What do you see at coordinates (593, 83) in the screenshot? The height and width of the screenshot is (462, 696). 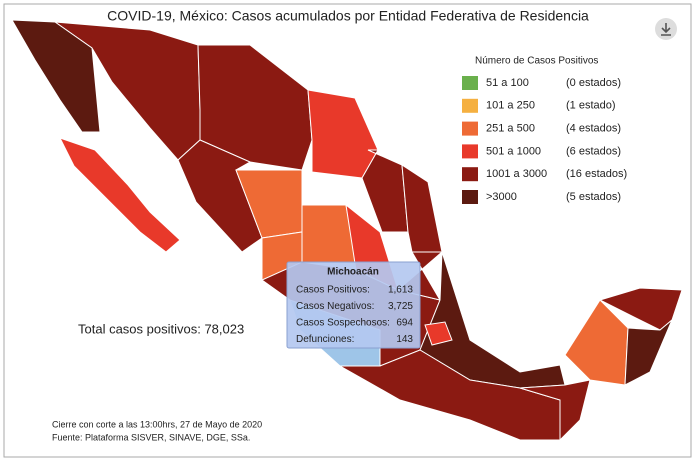 I see `legend-count: (0 estados)` at bounding box center [593, 83].